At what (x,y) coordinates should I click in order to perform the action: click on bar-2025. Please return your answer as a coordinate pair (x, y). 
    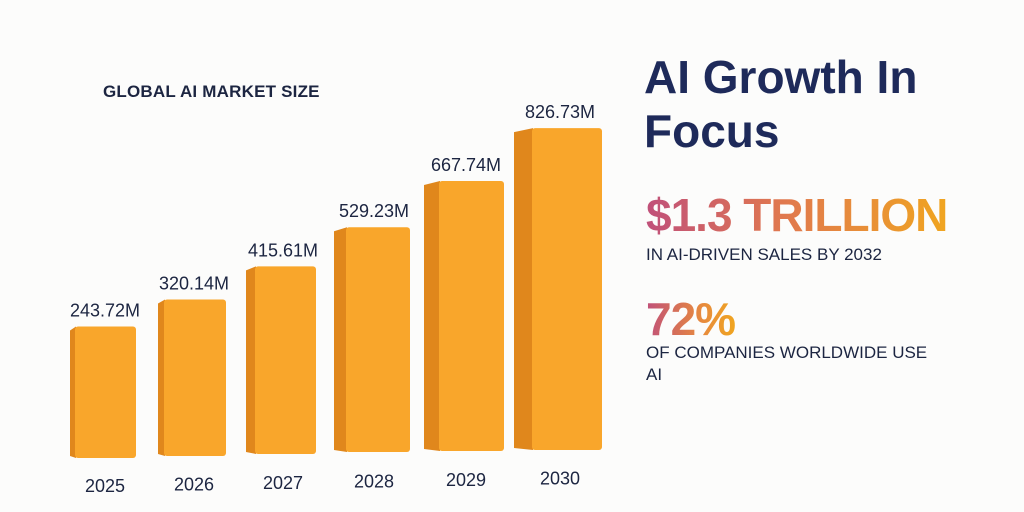
    Looking at the image, I should click on (103, 392).